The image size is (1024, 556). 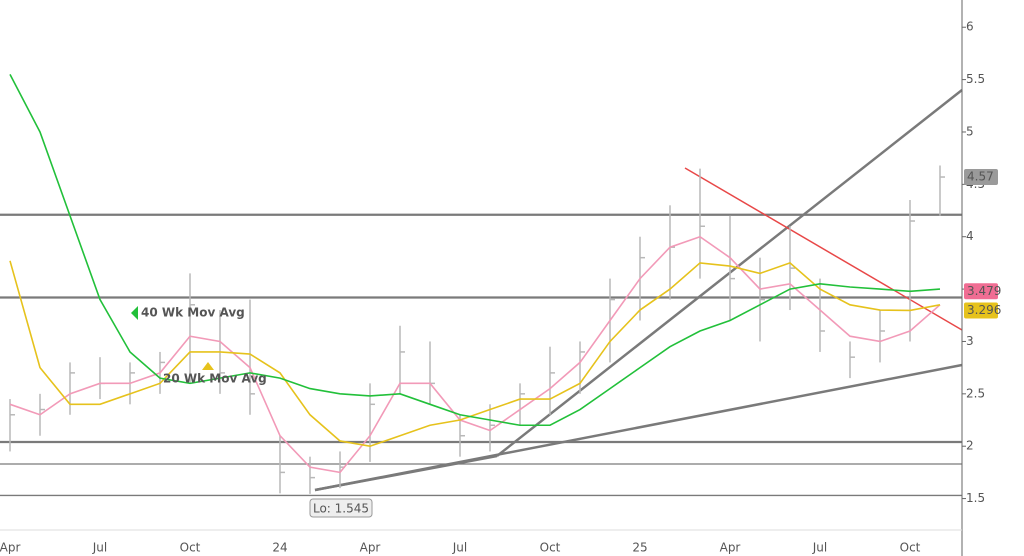 What do you see at coordinates (279, 548) in the screenshot?
I see `x-tick-label: 24` at bounding box center [279, 548].